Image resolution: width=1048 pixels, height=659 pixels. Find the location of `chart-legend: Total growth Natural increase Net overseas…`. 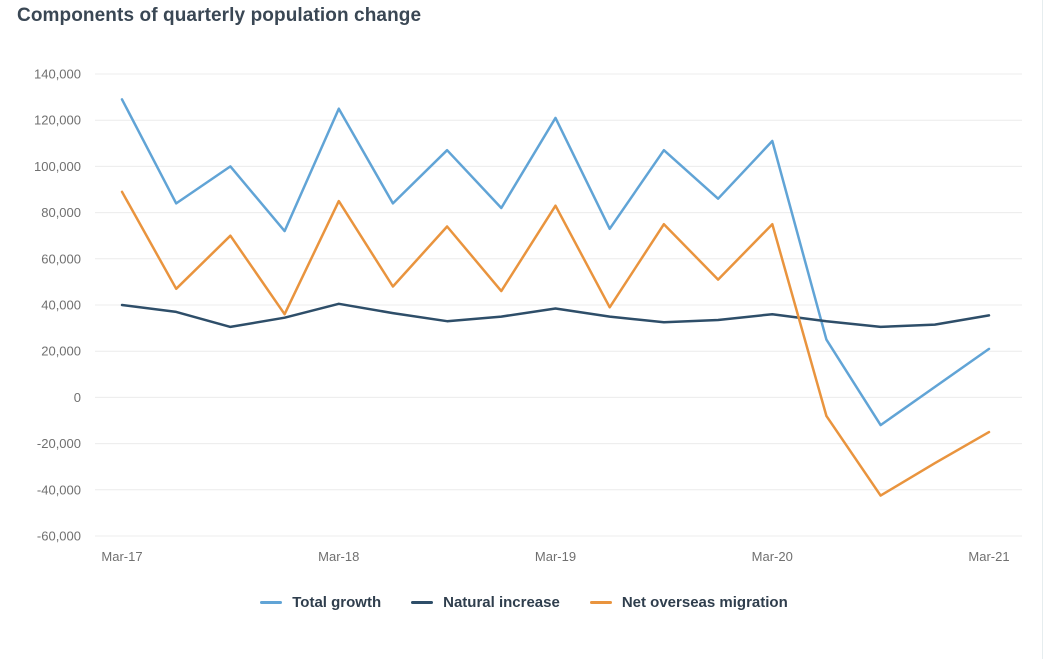

chart-legend: Total growth Natural increase Net overseas… is located at coordinates (524, 602).